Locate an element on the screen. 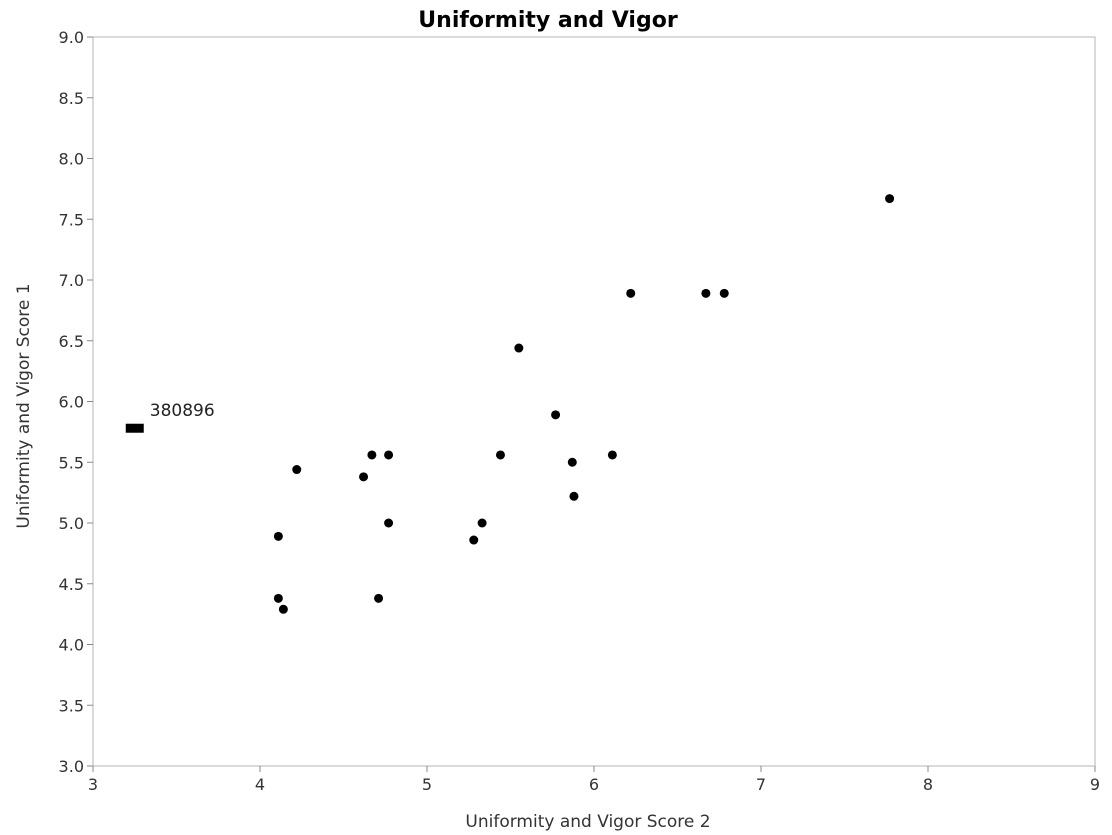 Image resolution: width=1112 pixels, height=835 pixels. y-tick-label: 8.0 is located at coordinates (71, 159).